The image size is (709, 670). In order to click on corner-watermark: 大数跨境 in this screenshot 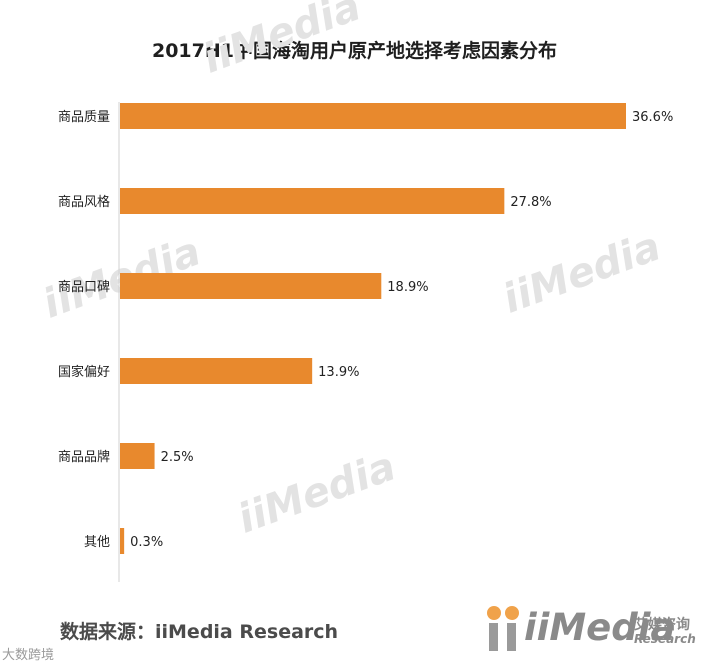, I will do `click(28, 655)`.